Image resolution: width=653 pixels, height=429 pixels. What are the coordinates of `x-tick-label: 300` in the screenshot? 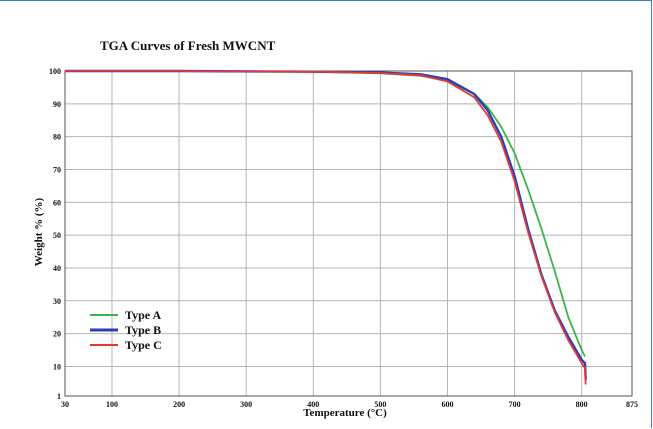 It's located at (246, 404).